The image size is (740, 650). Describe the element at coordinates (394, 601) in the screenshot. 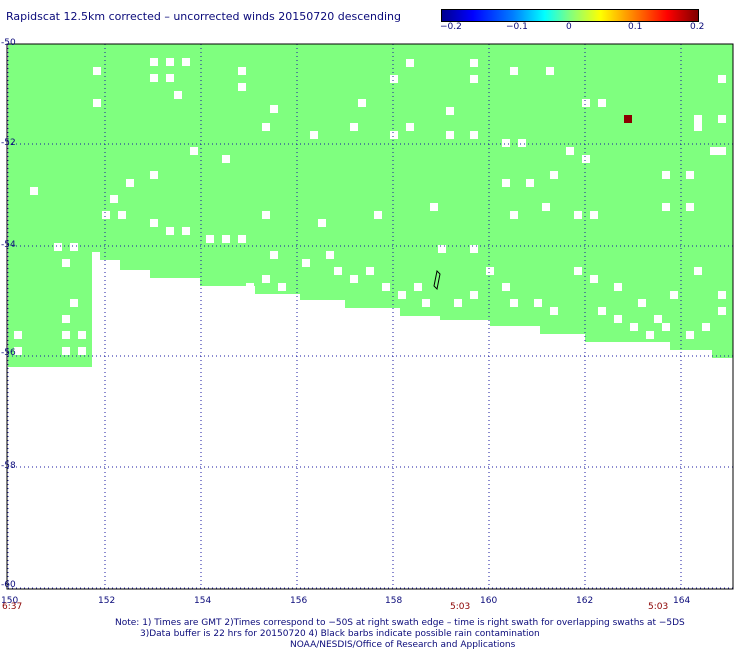

I see `lon-label: 158` at that location.